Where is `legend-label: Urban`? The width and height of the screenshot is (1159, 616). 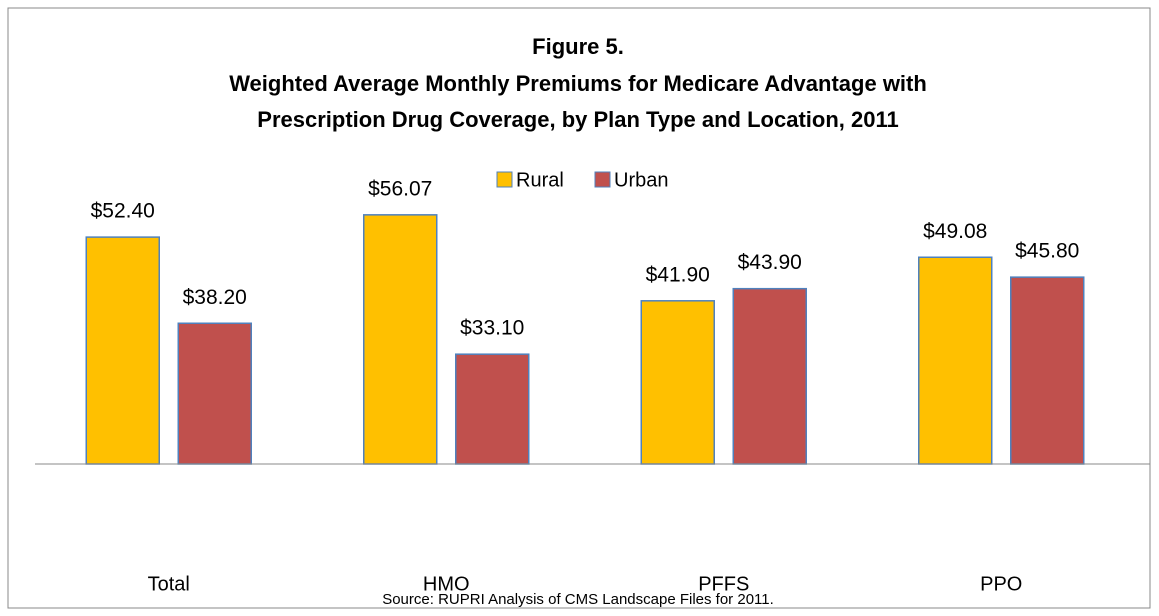 legend-label: Urban is located at coordinates (641, 180).